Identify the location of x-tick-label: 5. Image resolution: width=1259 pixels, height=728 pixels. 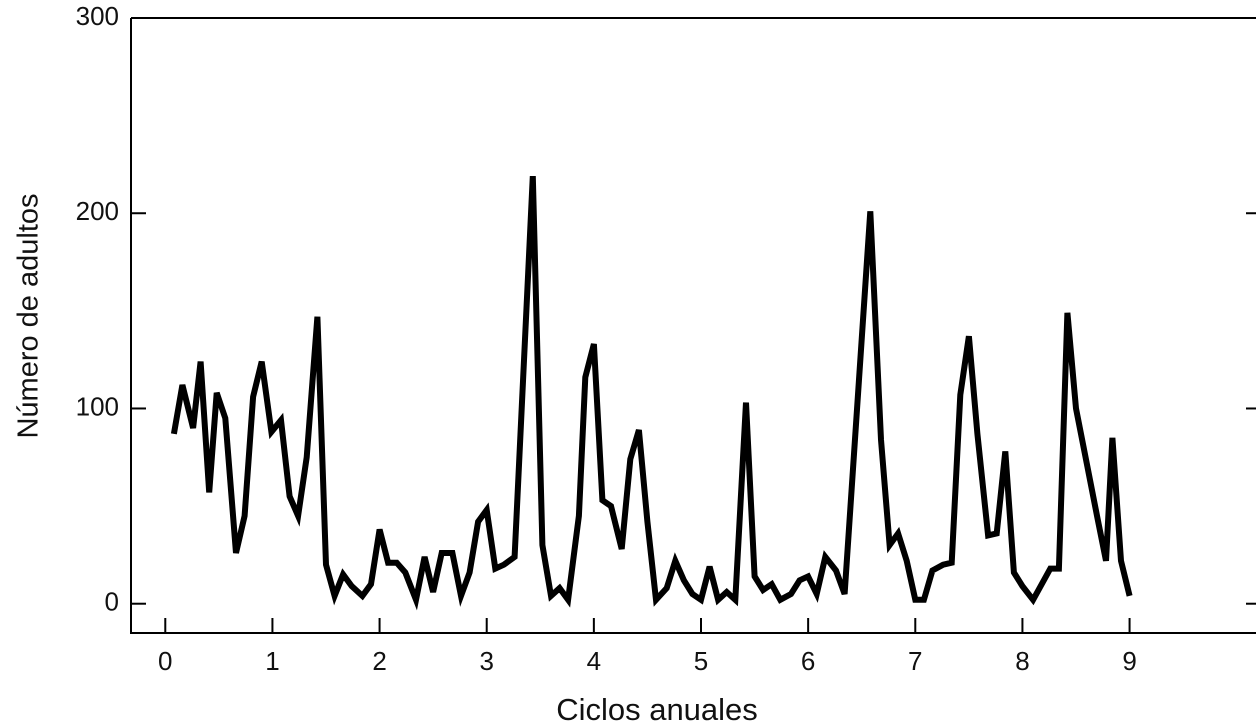
(701, 661).